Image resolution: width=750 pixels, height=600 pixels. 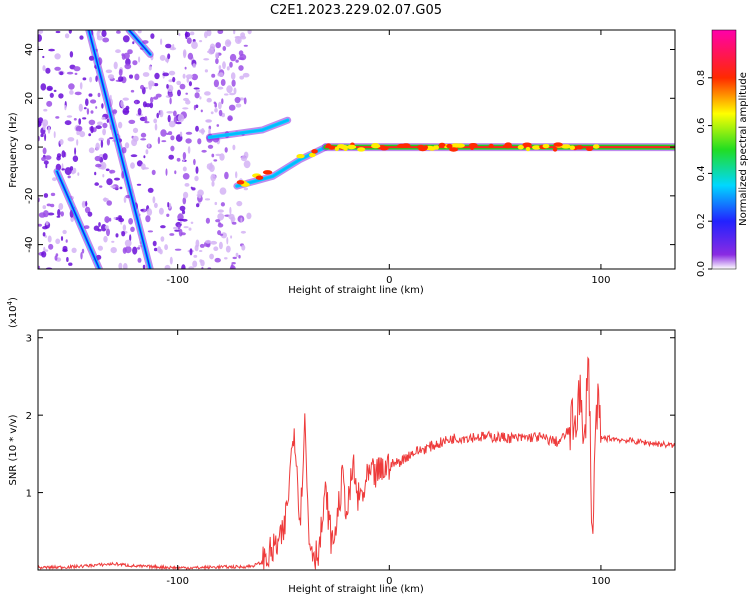 I want to click on heatmap-ytick-label: -20, so click(x=29, y=196).